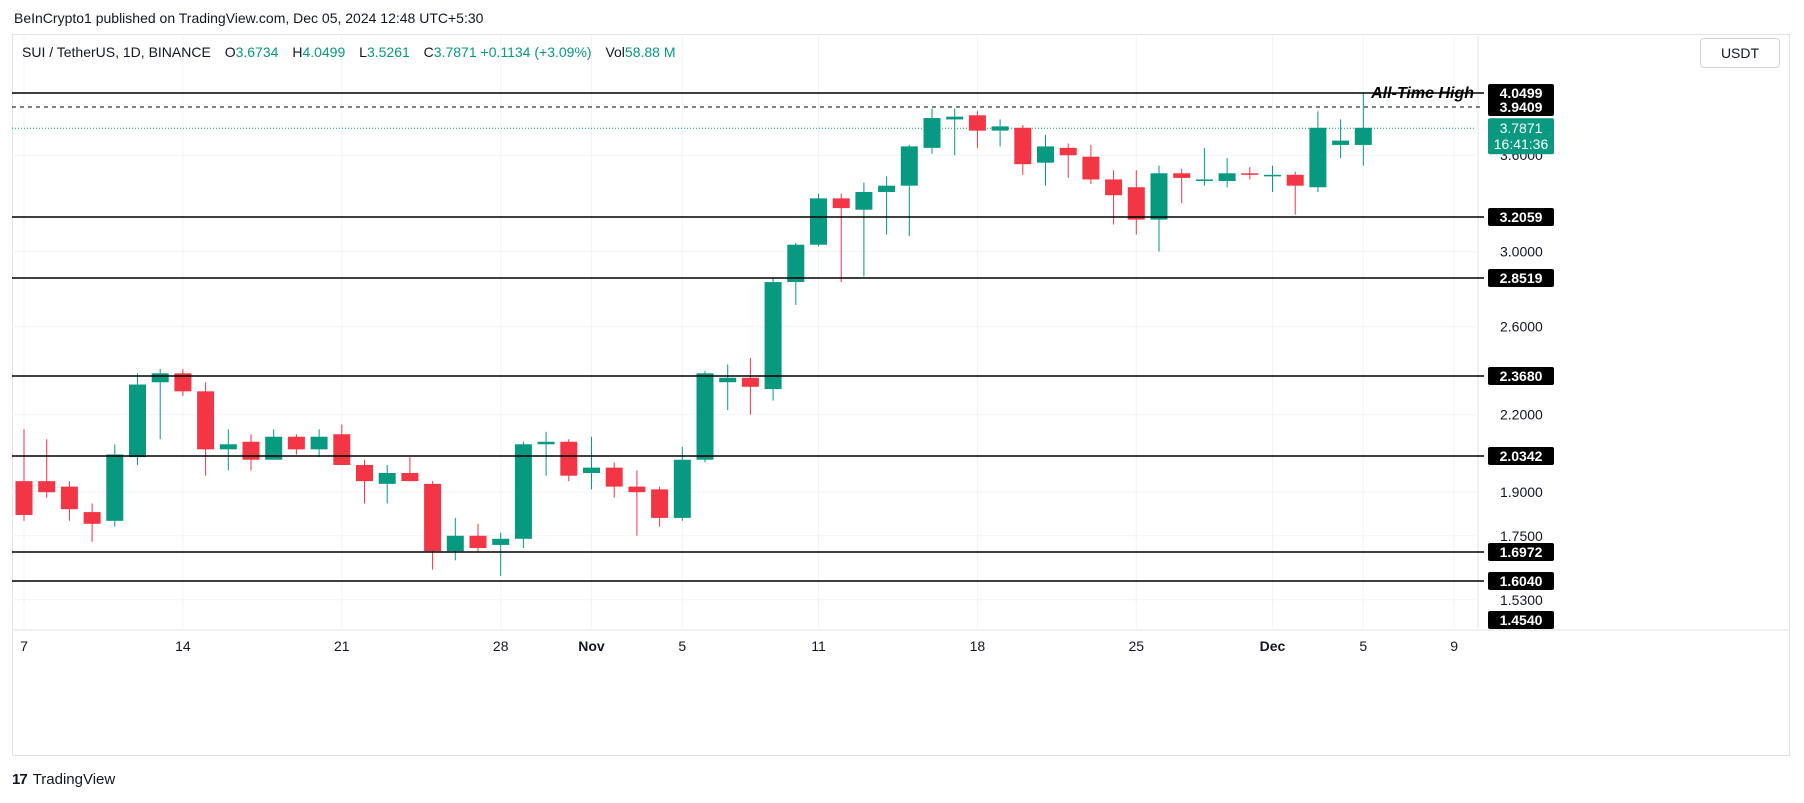 The image size is (1804, 803). Describe the element at coordinates (1740, 53) in the screenshot. I see `currency-button: USDT` at that location.